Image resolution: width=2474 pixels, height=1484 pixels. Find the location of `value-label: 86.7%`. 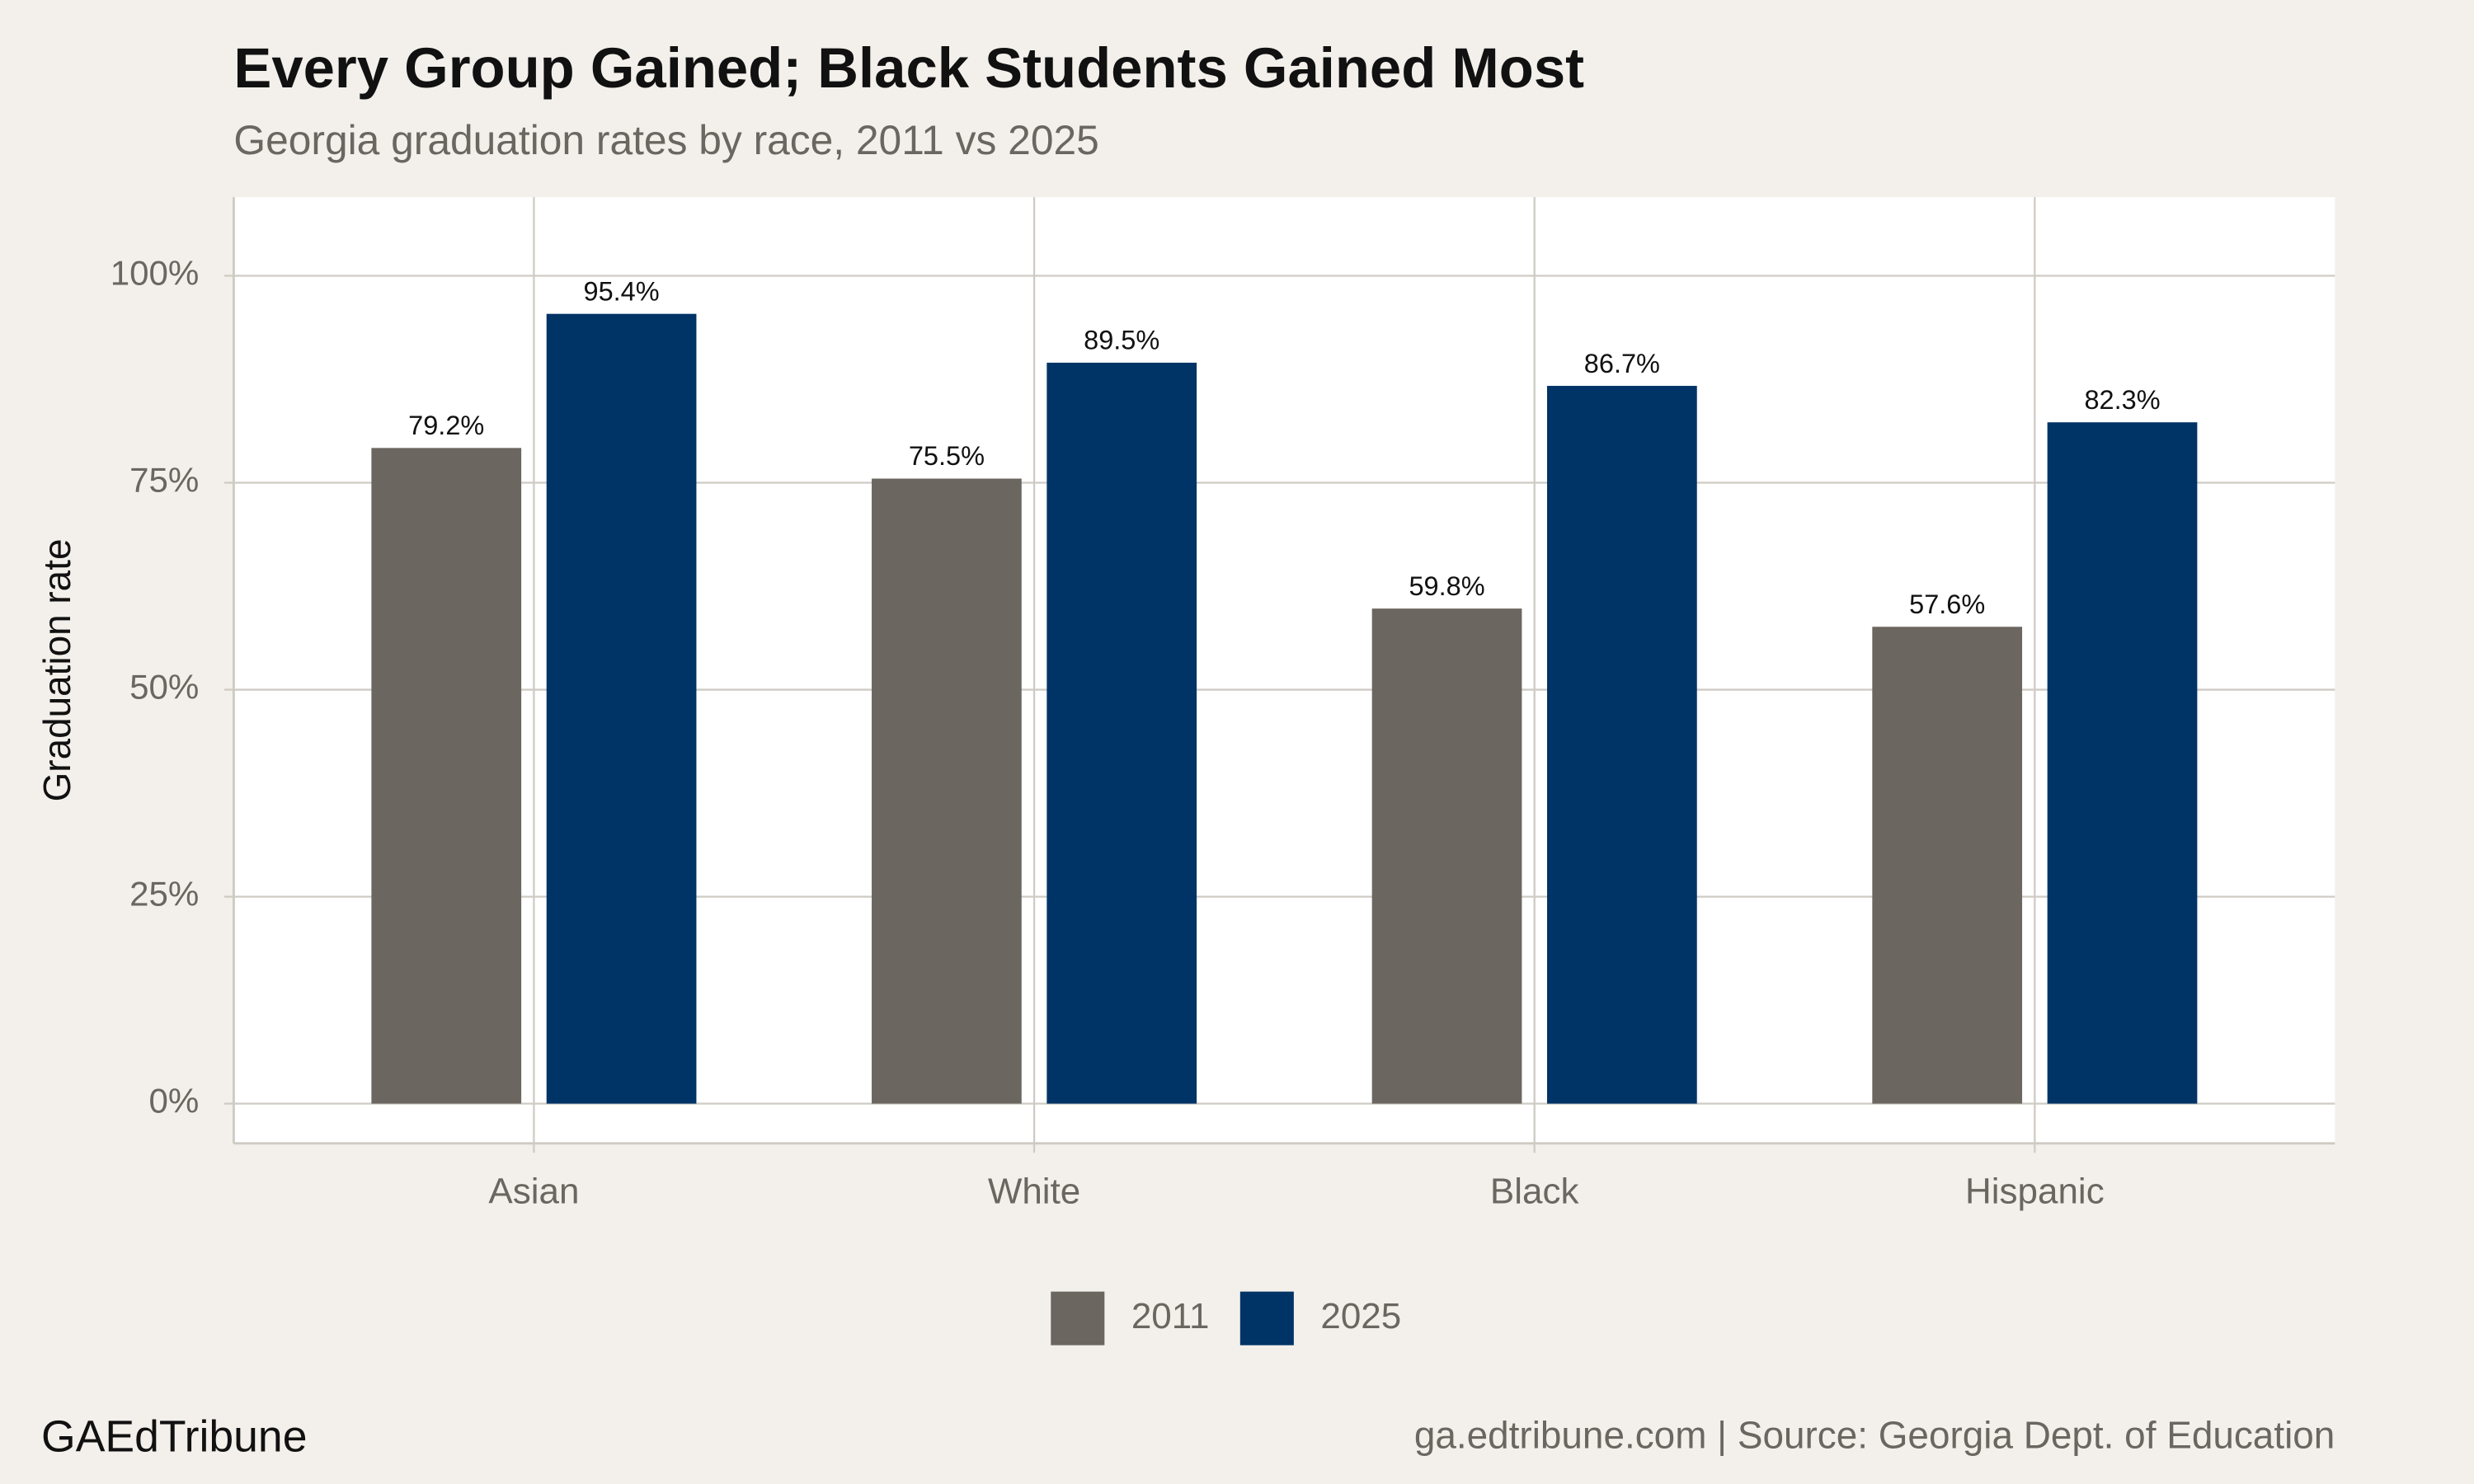

value-label: 86.7% is located at coordinates (1622, 363).